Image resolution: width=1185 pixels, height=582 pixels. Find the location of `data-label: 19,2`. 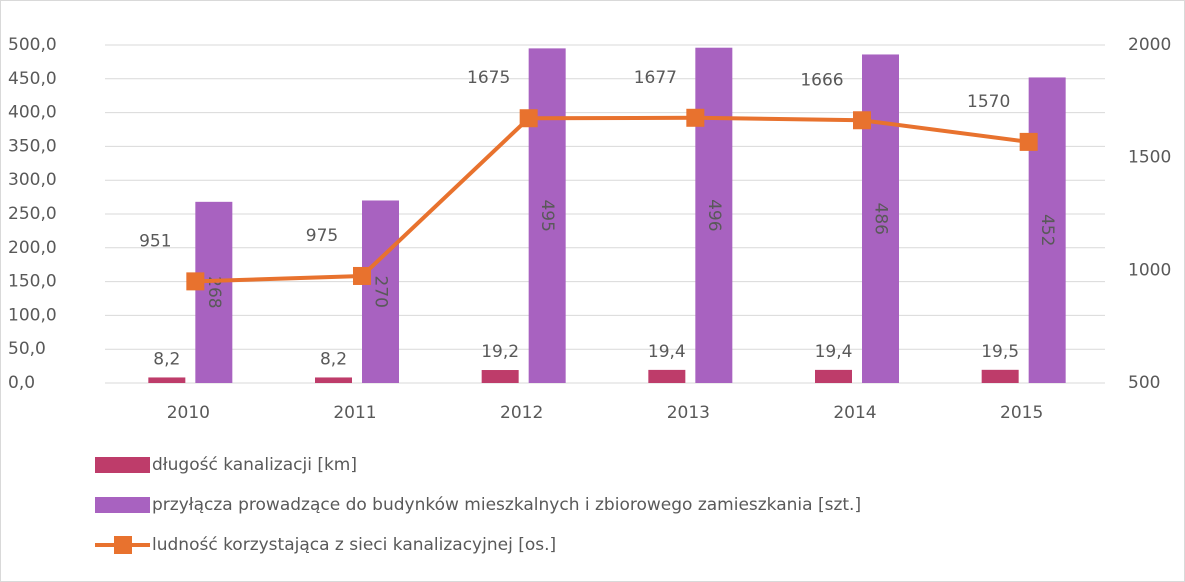

data-label: 19,2 is located at coordinates (500, 352).